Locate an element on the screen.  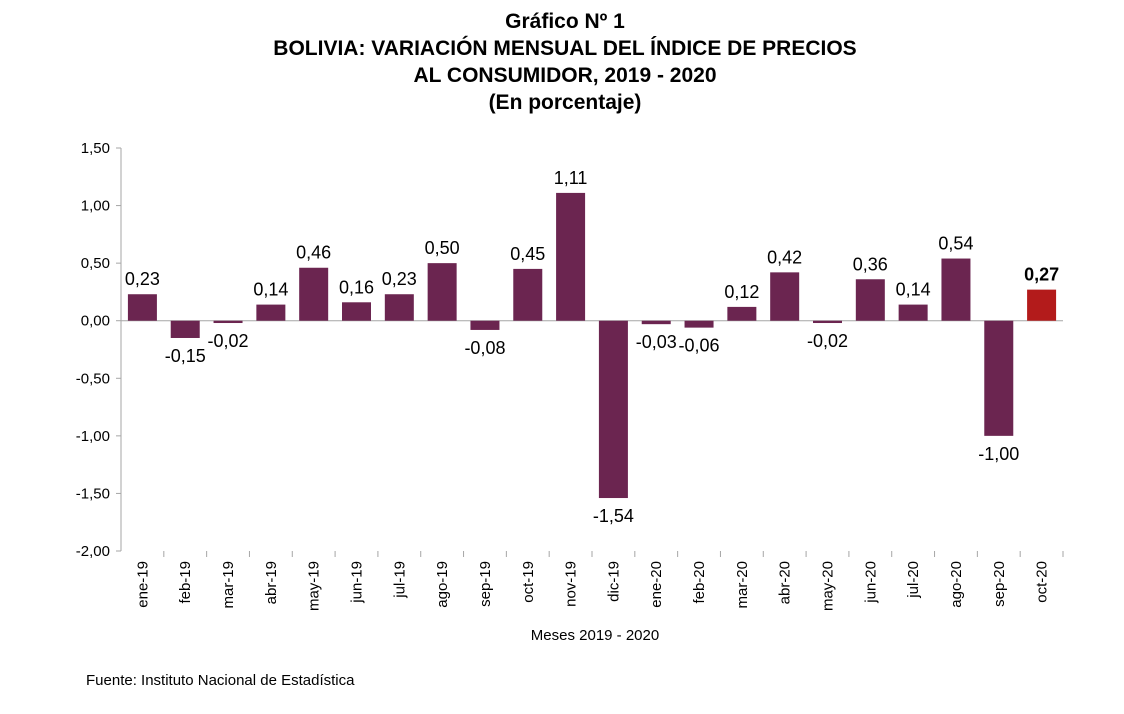
x-tick-label: abr-19 is located at coordinates (271, 582).